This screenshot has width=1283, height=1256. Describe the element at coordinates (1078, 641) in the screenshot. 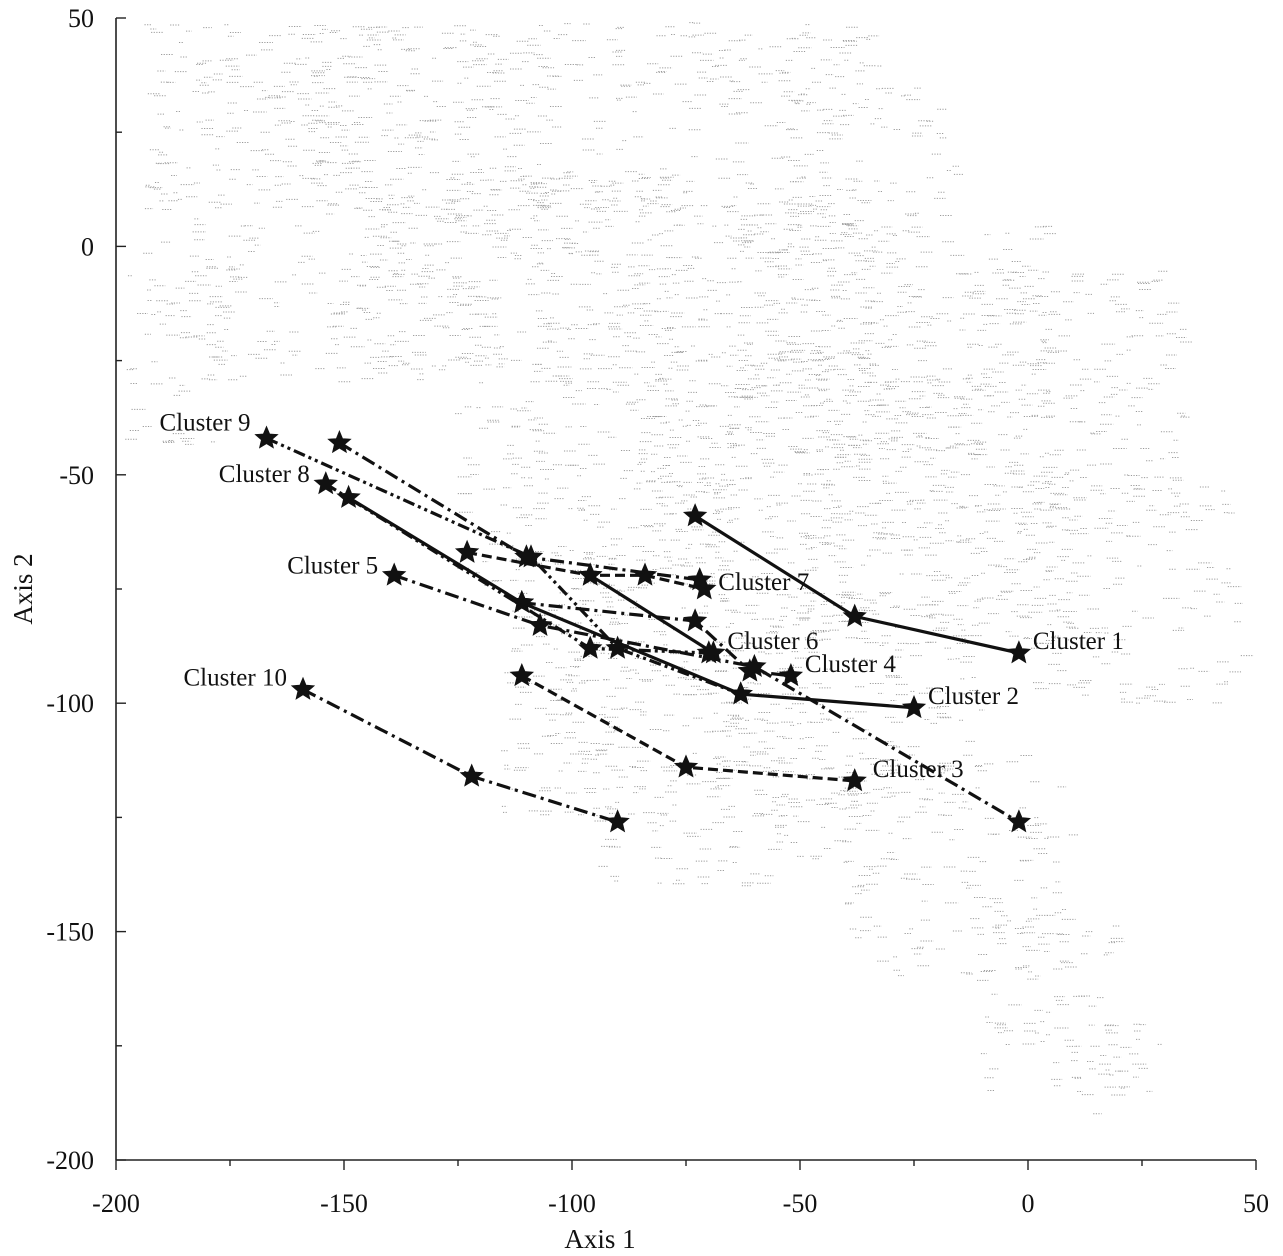

I see `cluster-label: Cluster 1` at that location.